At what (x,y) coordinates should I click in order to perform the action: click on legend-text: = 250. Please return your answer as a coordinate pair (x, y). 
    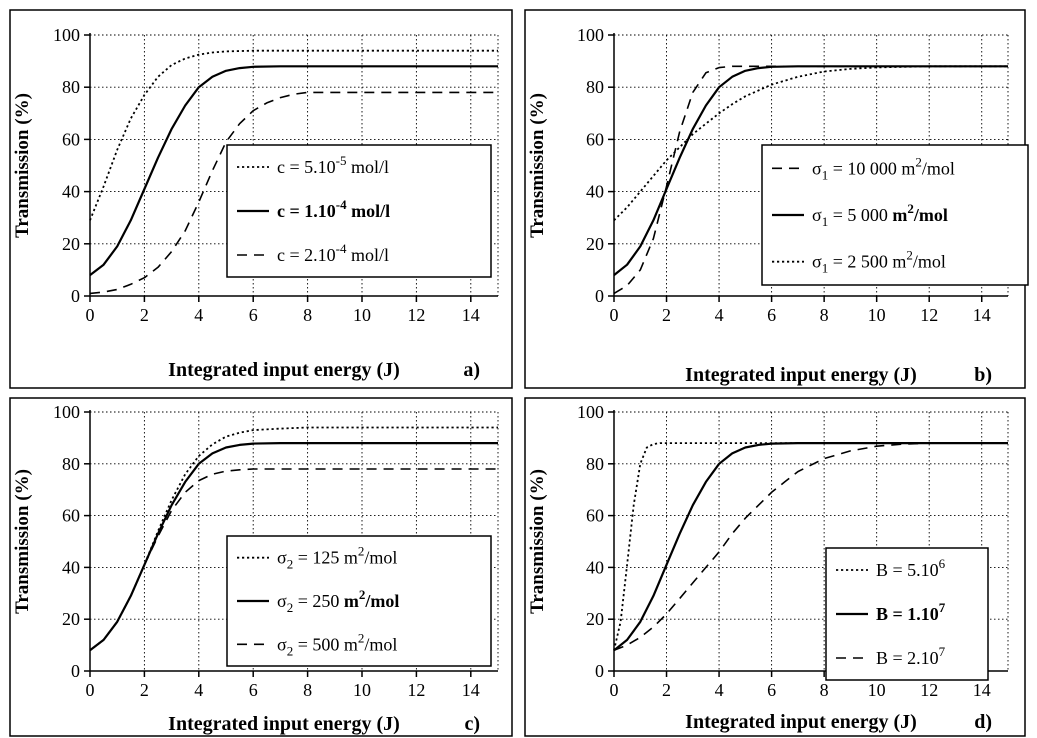
    Looking at the image, I should click on (318, 601).